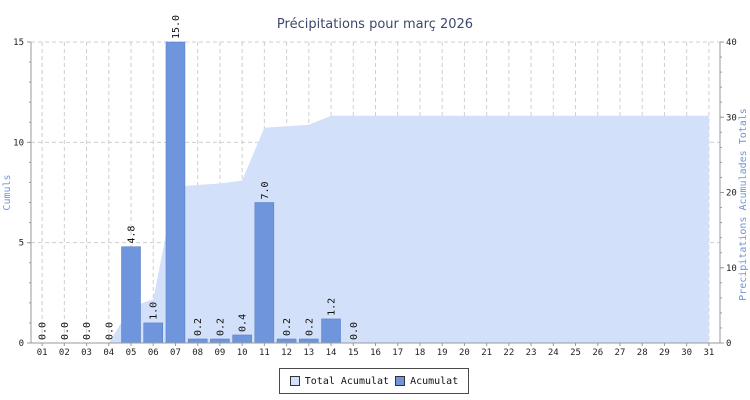 The image size is (750, 400). Describe the element at coordinates (708, 353) in the screenshot. I see `x-tick-label: 31` at that location.